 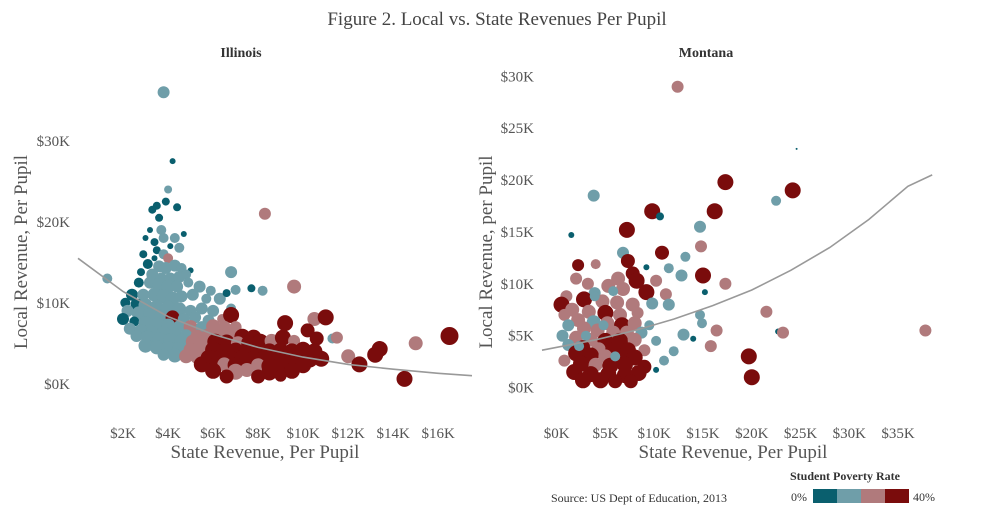 I want to click on source-note: Source: US Dept of Education, 2013, so click(x=639, y=498).